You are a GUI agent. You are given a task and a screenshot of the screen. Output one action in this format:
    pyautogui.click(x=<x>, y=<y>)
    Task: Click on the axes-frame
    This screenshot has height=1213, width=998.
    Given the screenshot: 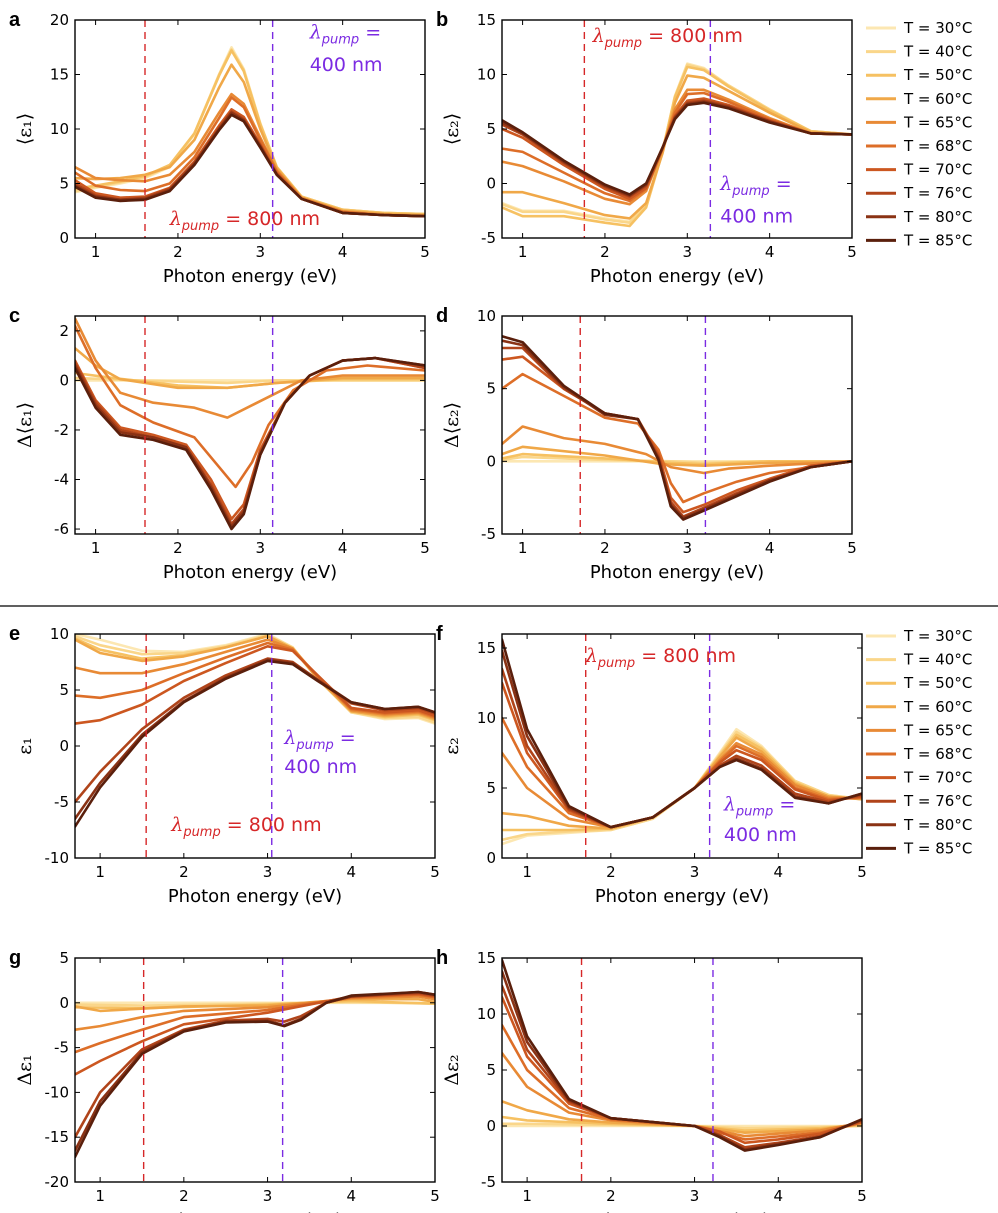 What is the action you would take?
    pyautogui.click(x=250, y=425)
    